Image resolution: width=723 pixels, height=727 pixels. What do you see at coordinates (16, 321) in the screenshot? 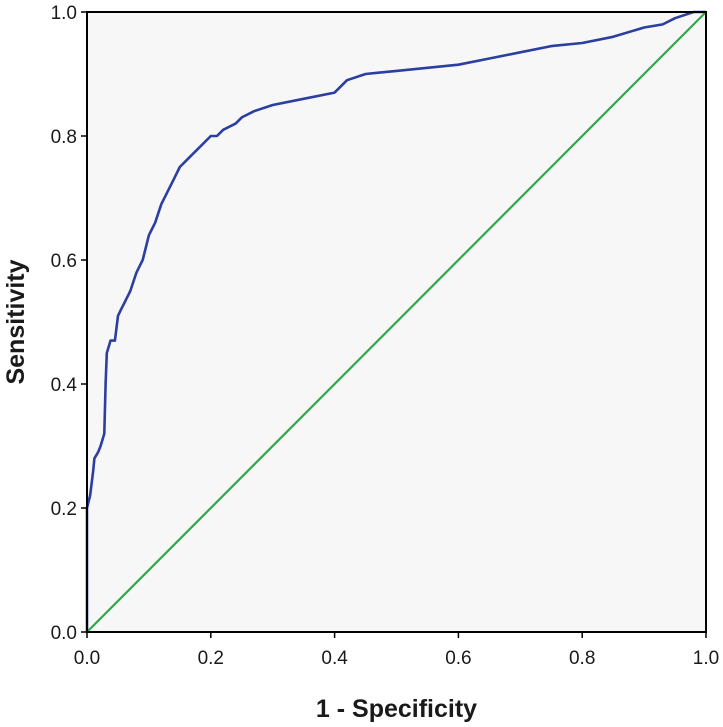
I see `y-axis-title: Sensitivity` at bounding box center [16, 321].